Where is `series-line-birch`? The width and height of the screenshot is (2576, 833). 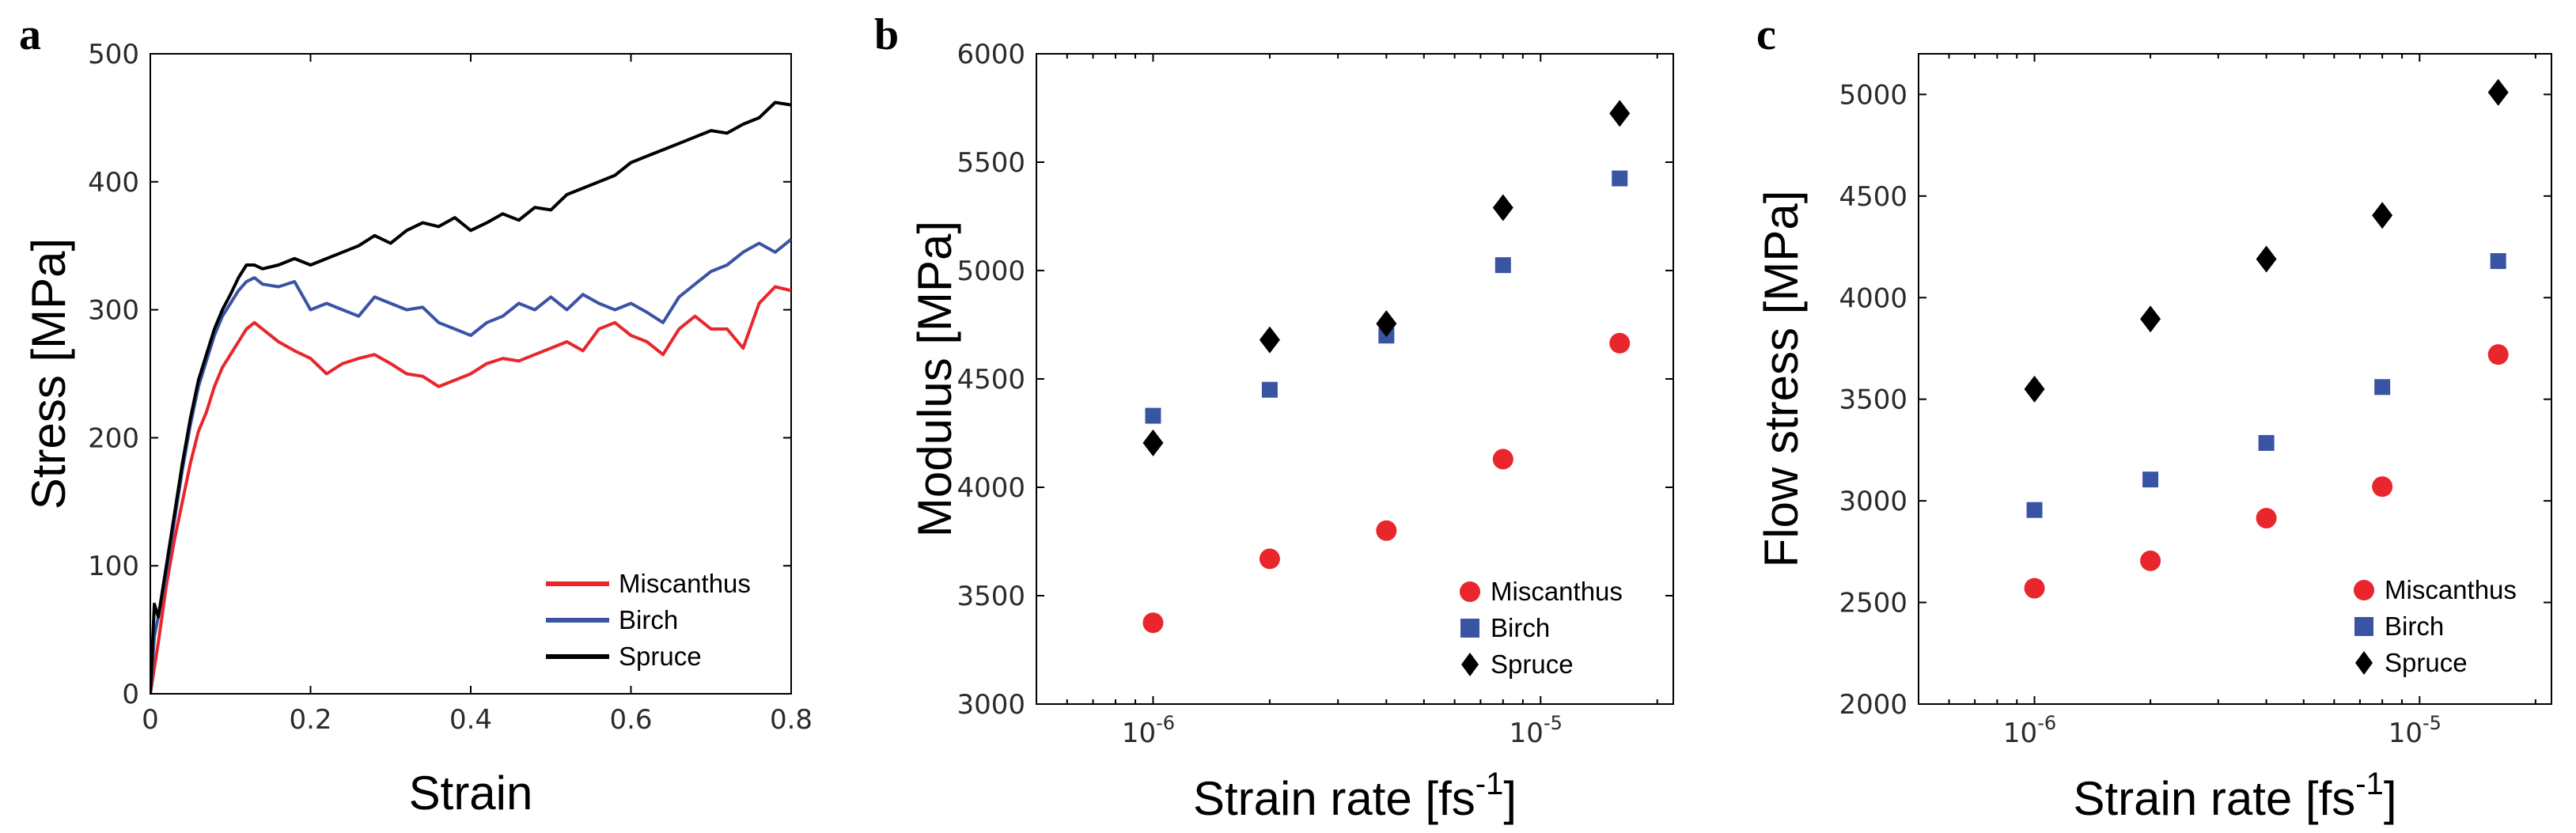
series-line-birch is located at coordinates (470, 466).